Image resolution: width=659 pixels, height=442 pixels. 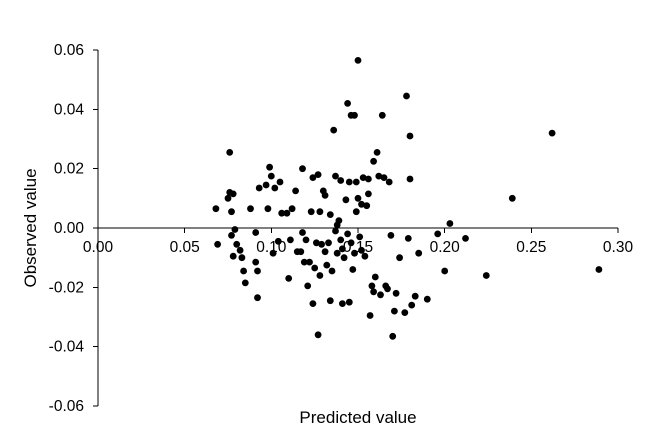 What do you see at coordinates (185, 247) in the screenshot?
I see `x-tick-label: 0.05` at bounding box center [185, 247].